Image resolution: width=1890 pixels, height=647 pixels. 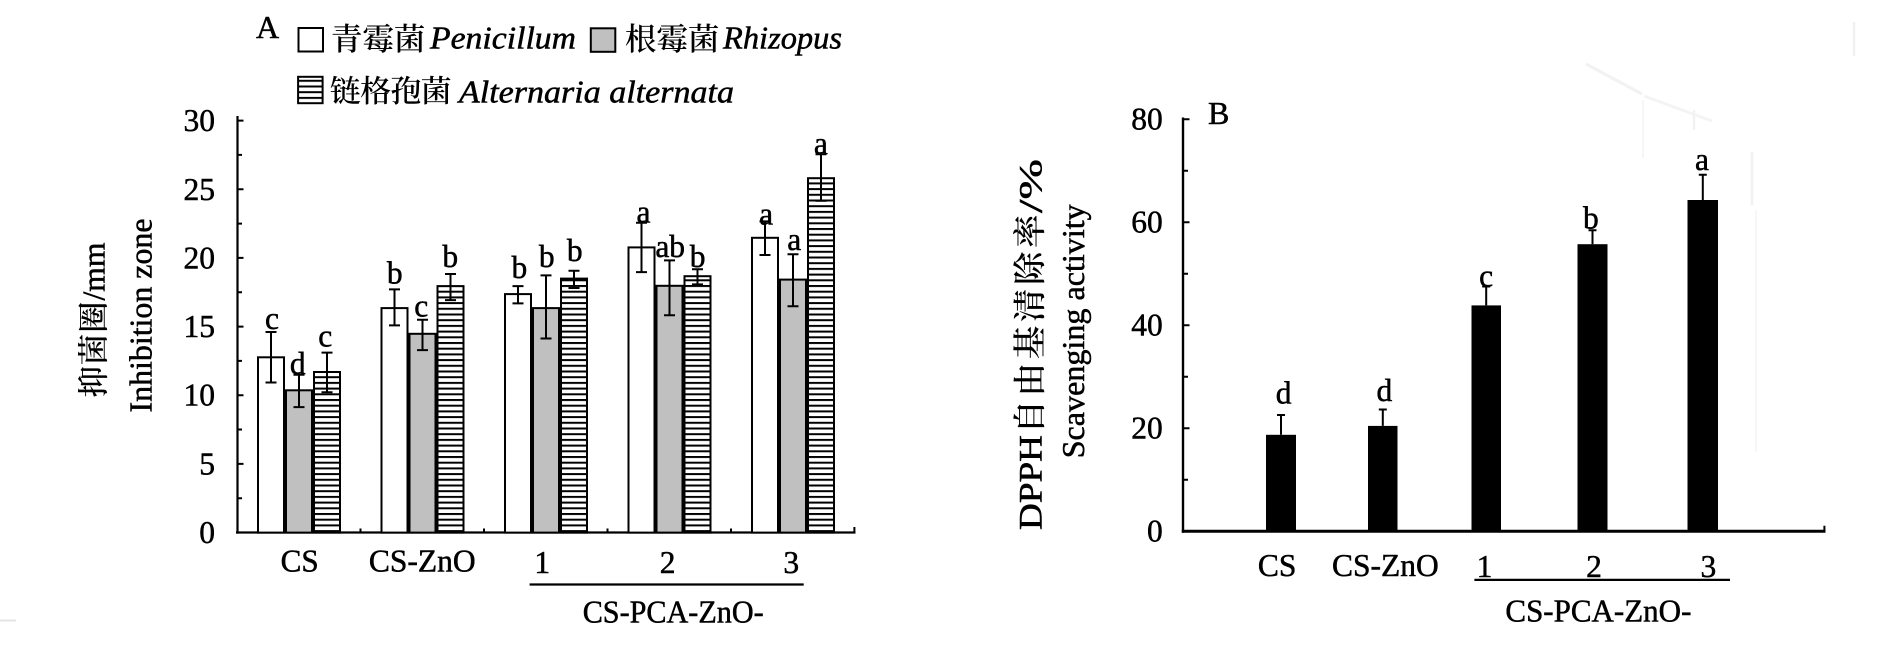 I want to click on svg-text: 80, so click(x=1147, y=119).